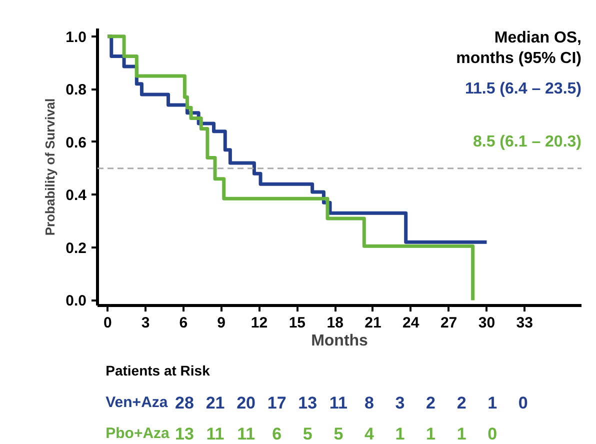  I want to click on annotation: Median OS, months (95% CI), so click(519, 48).